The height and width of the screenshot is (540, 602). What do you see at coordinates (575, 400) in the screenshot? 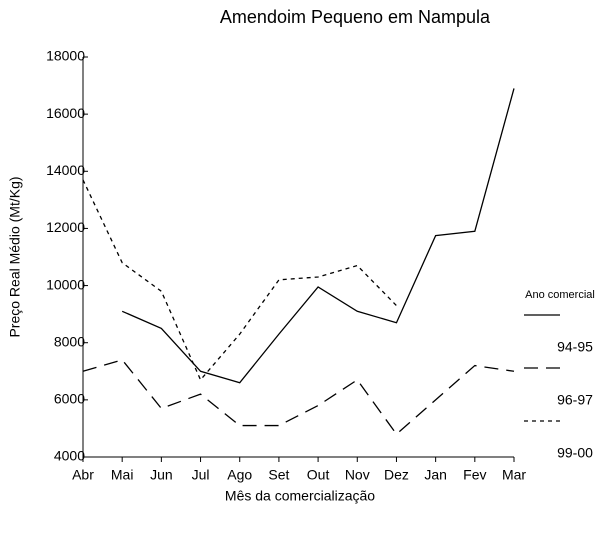
I see `legend-label: 96-97` at bounding box center [575, 400].